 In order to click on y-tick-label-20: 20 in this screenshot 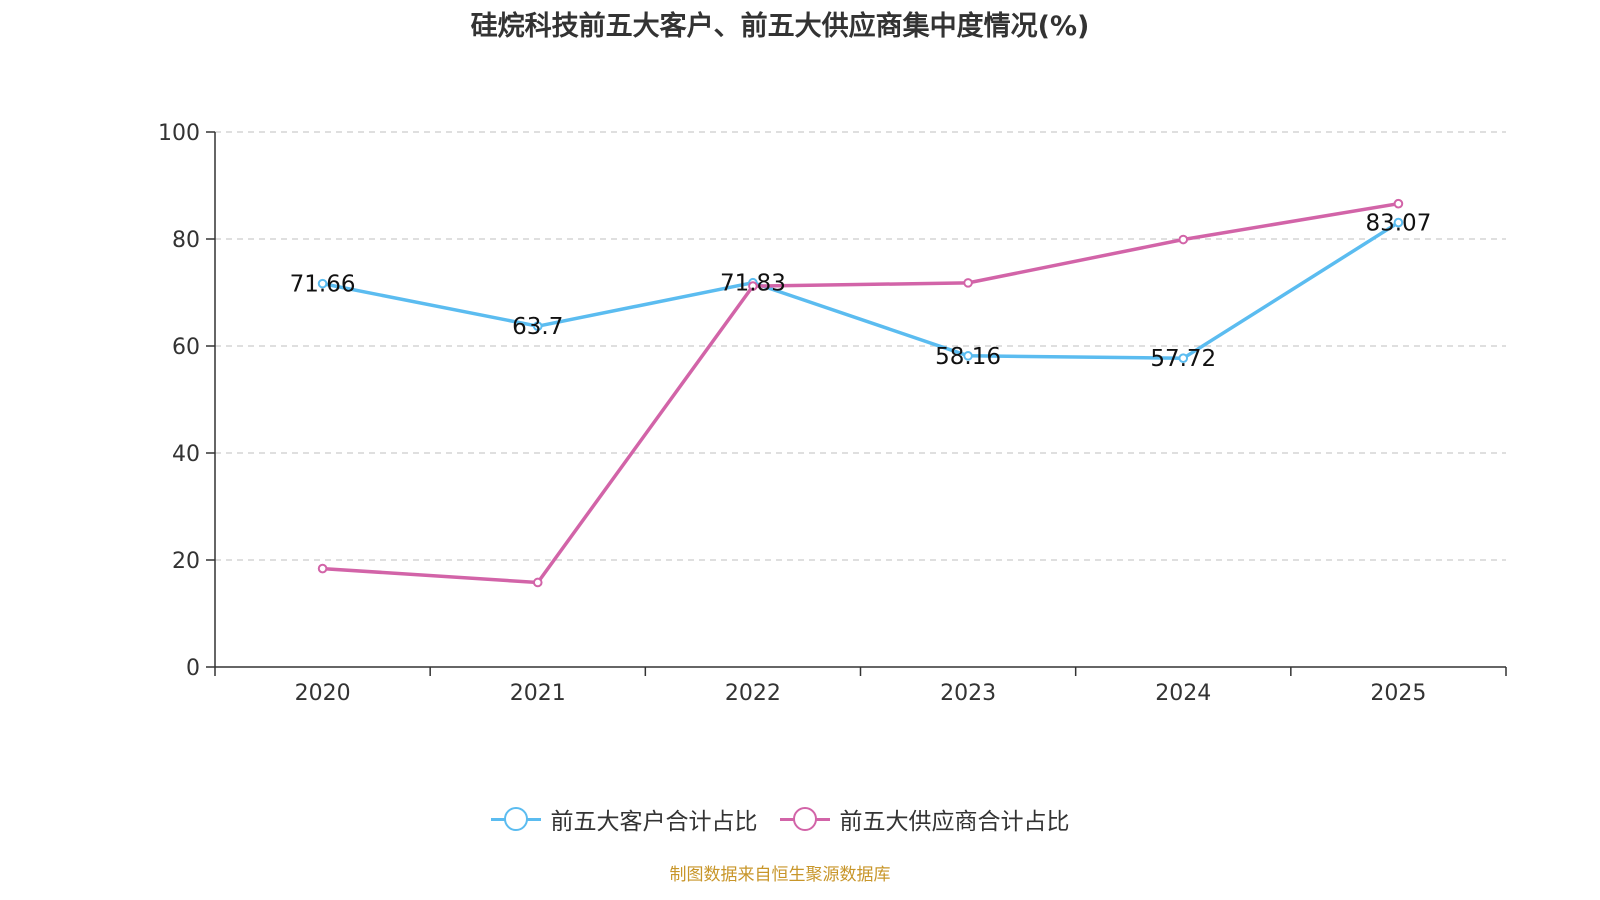, I will do `click(186, 561)`.